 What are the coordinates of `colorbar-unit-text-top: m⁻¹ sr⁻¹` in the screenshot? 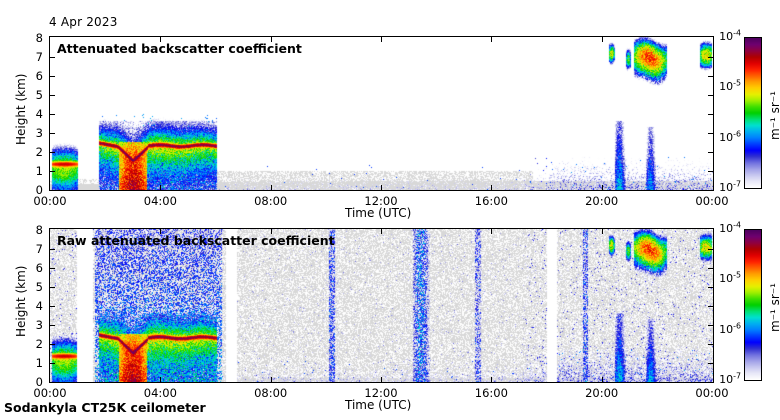 It's located at (774, 115).